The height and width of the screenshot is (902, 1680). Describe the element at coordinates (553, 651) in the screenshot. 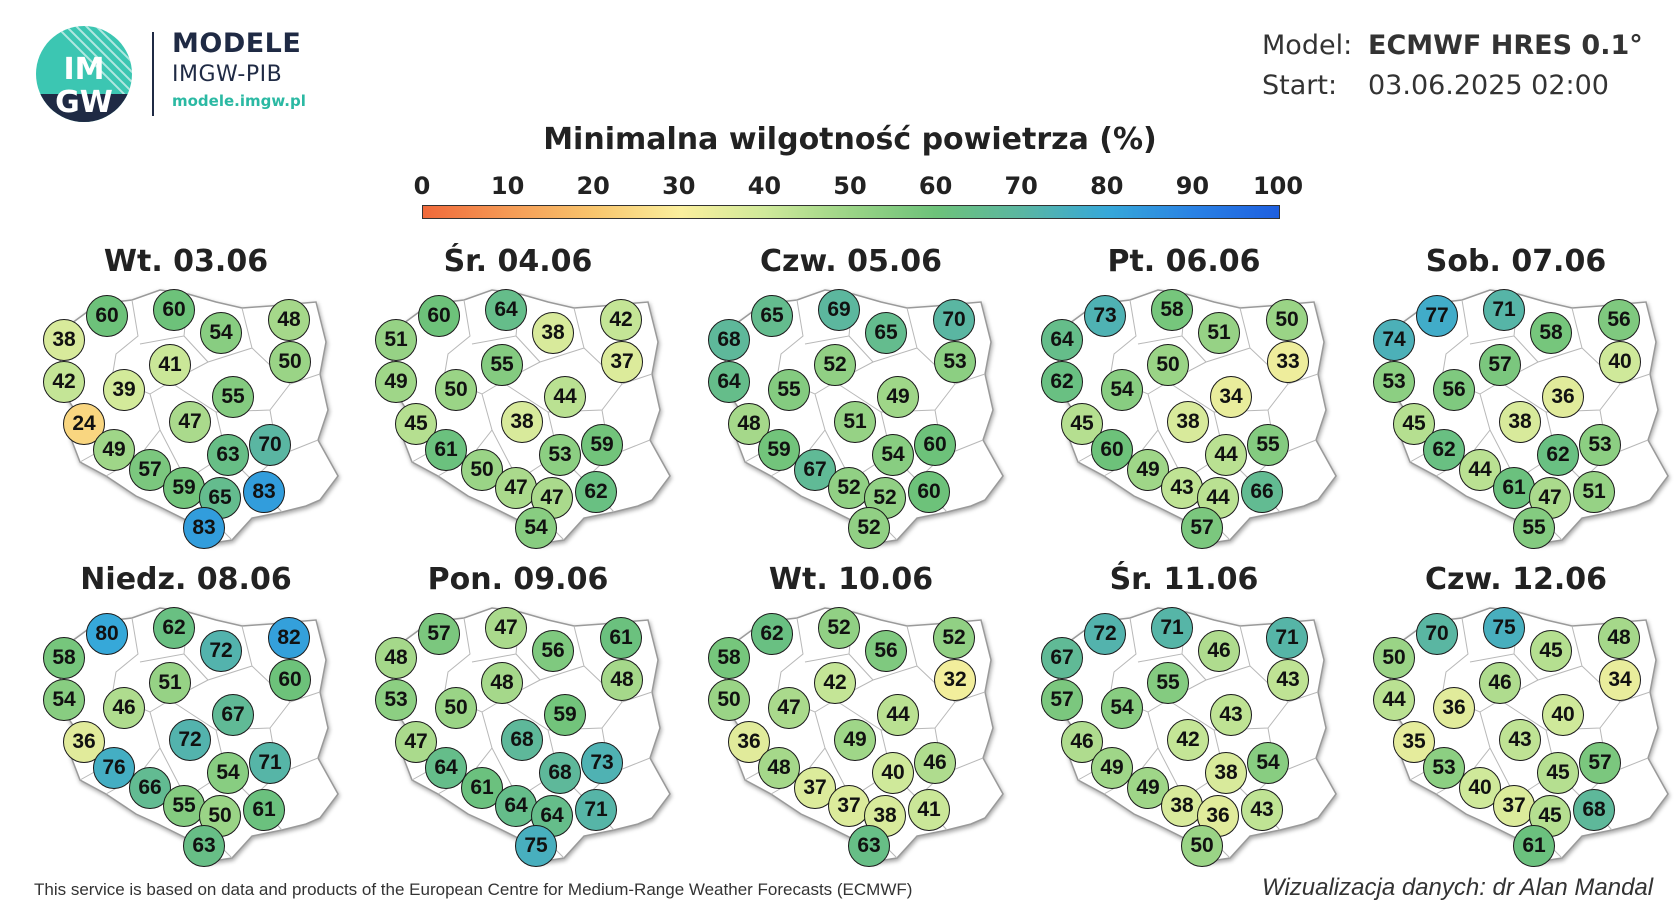

I see `station-value-marker: 56` at that location.